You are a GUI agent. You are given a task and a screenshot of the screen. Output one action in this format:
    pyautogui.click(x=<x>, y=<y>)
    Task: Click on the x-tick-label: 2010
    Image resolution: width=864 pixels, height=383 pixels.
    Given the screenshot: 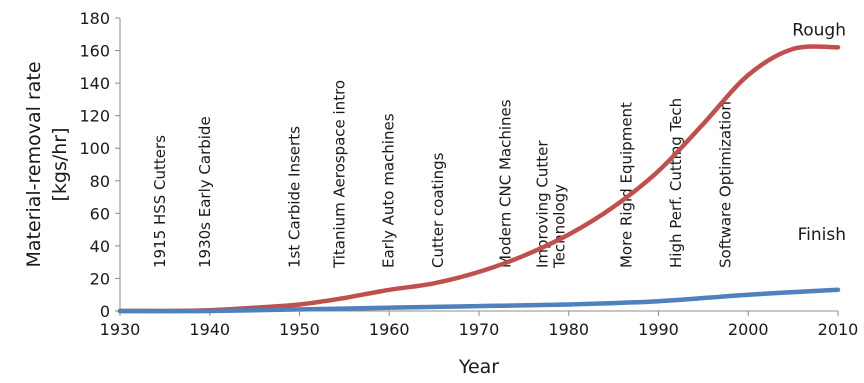 What is the action you would take?
    pyautogui.click(x=838, y=329)
    